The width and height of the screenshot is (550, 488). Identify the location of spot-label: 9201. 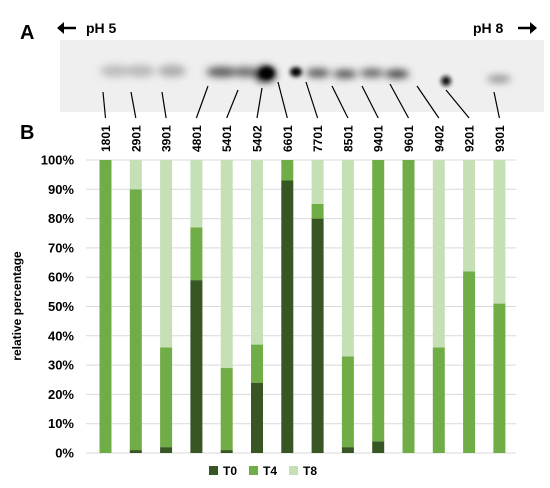
(470, 138).